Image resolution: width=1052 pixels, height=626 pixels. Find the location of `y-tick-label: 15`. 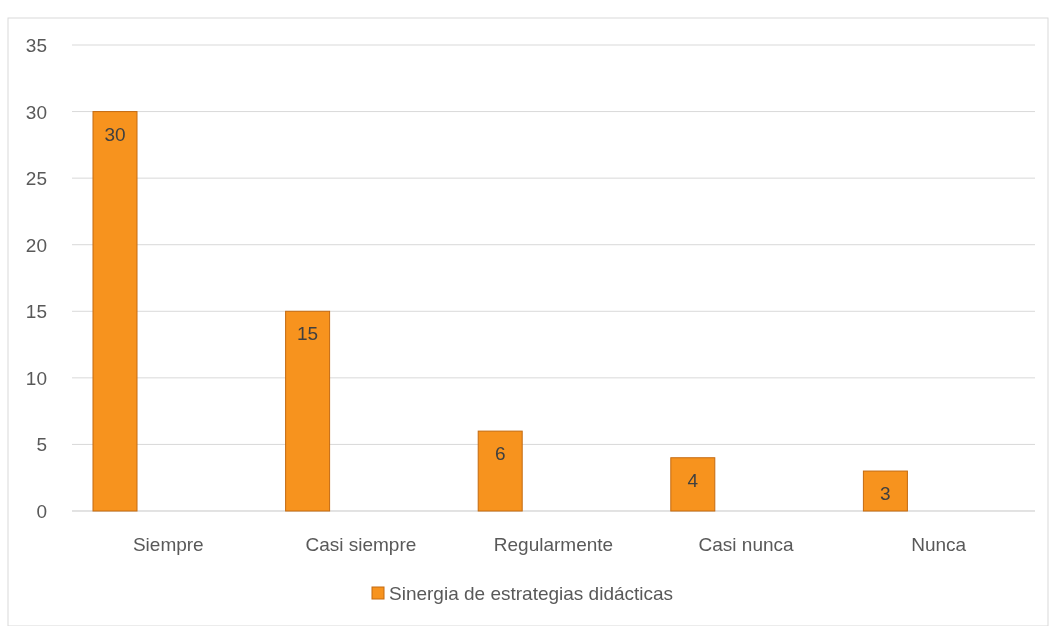

y-tick-label: 15 is located at coordinates (36, 312).